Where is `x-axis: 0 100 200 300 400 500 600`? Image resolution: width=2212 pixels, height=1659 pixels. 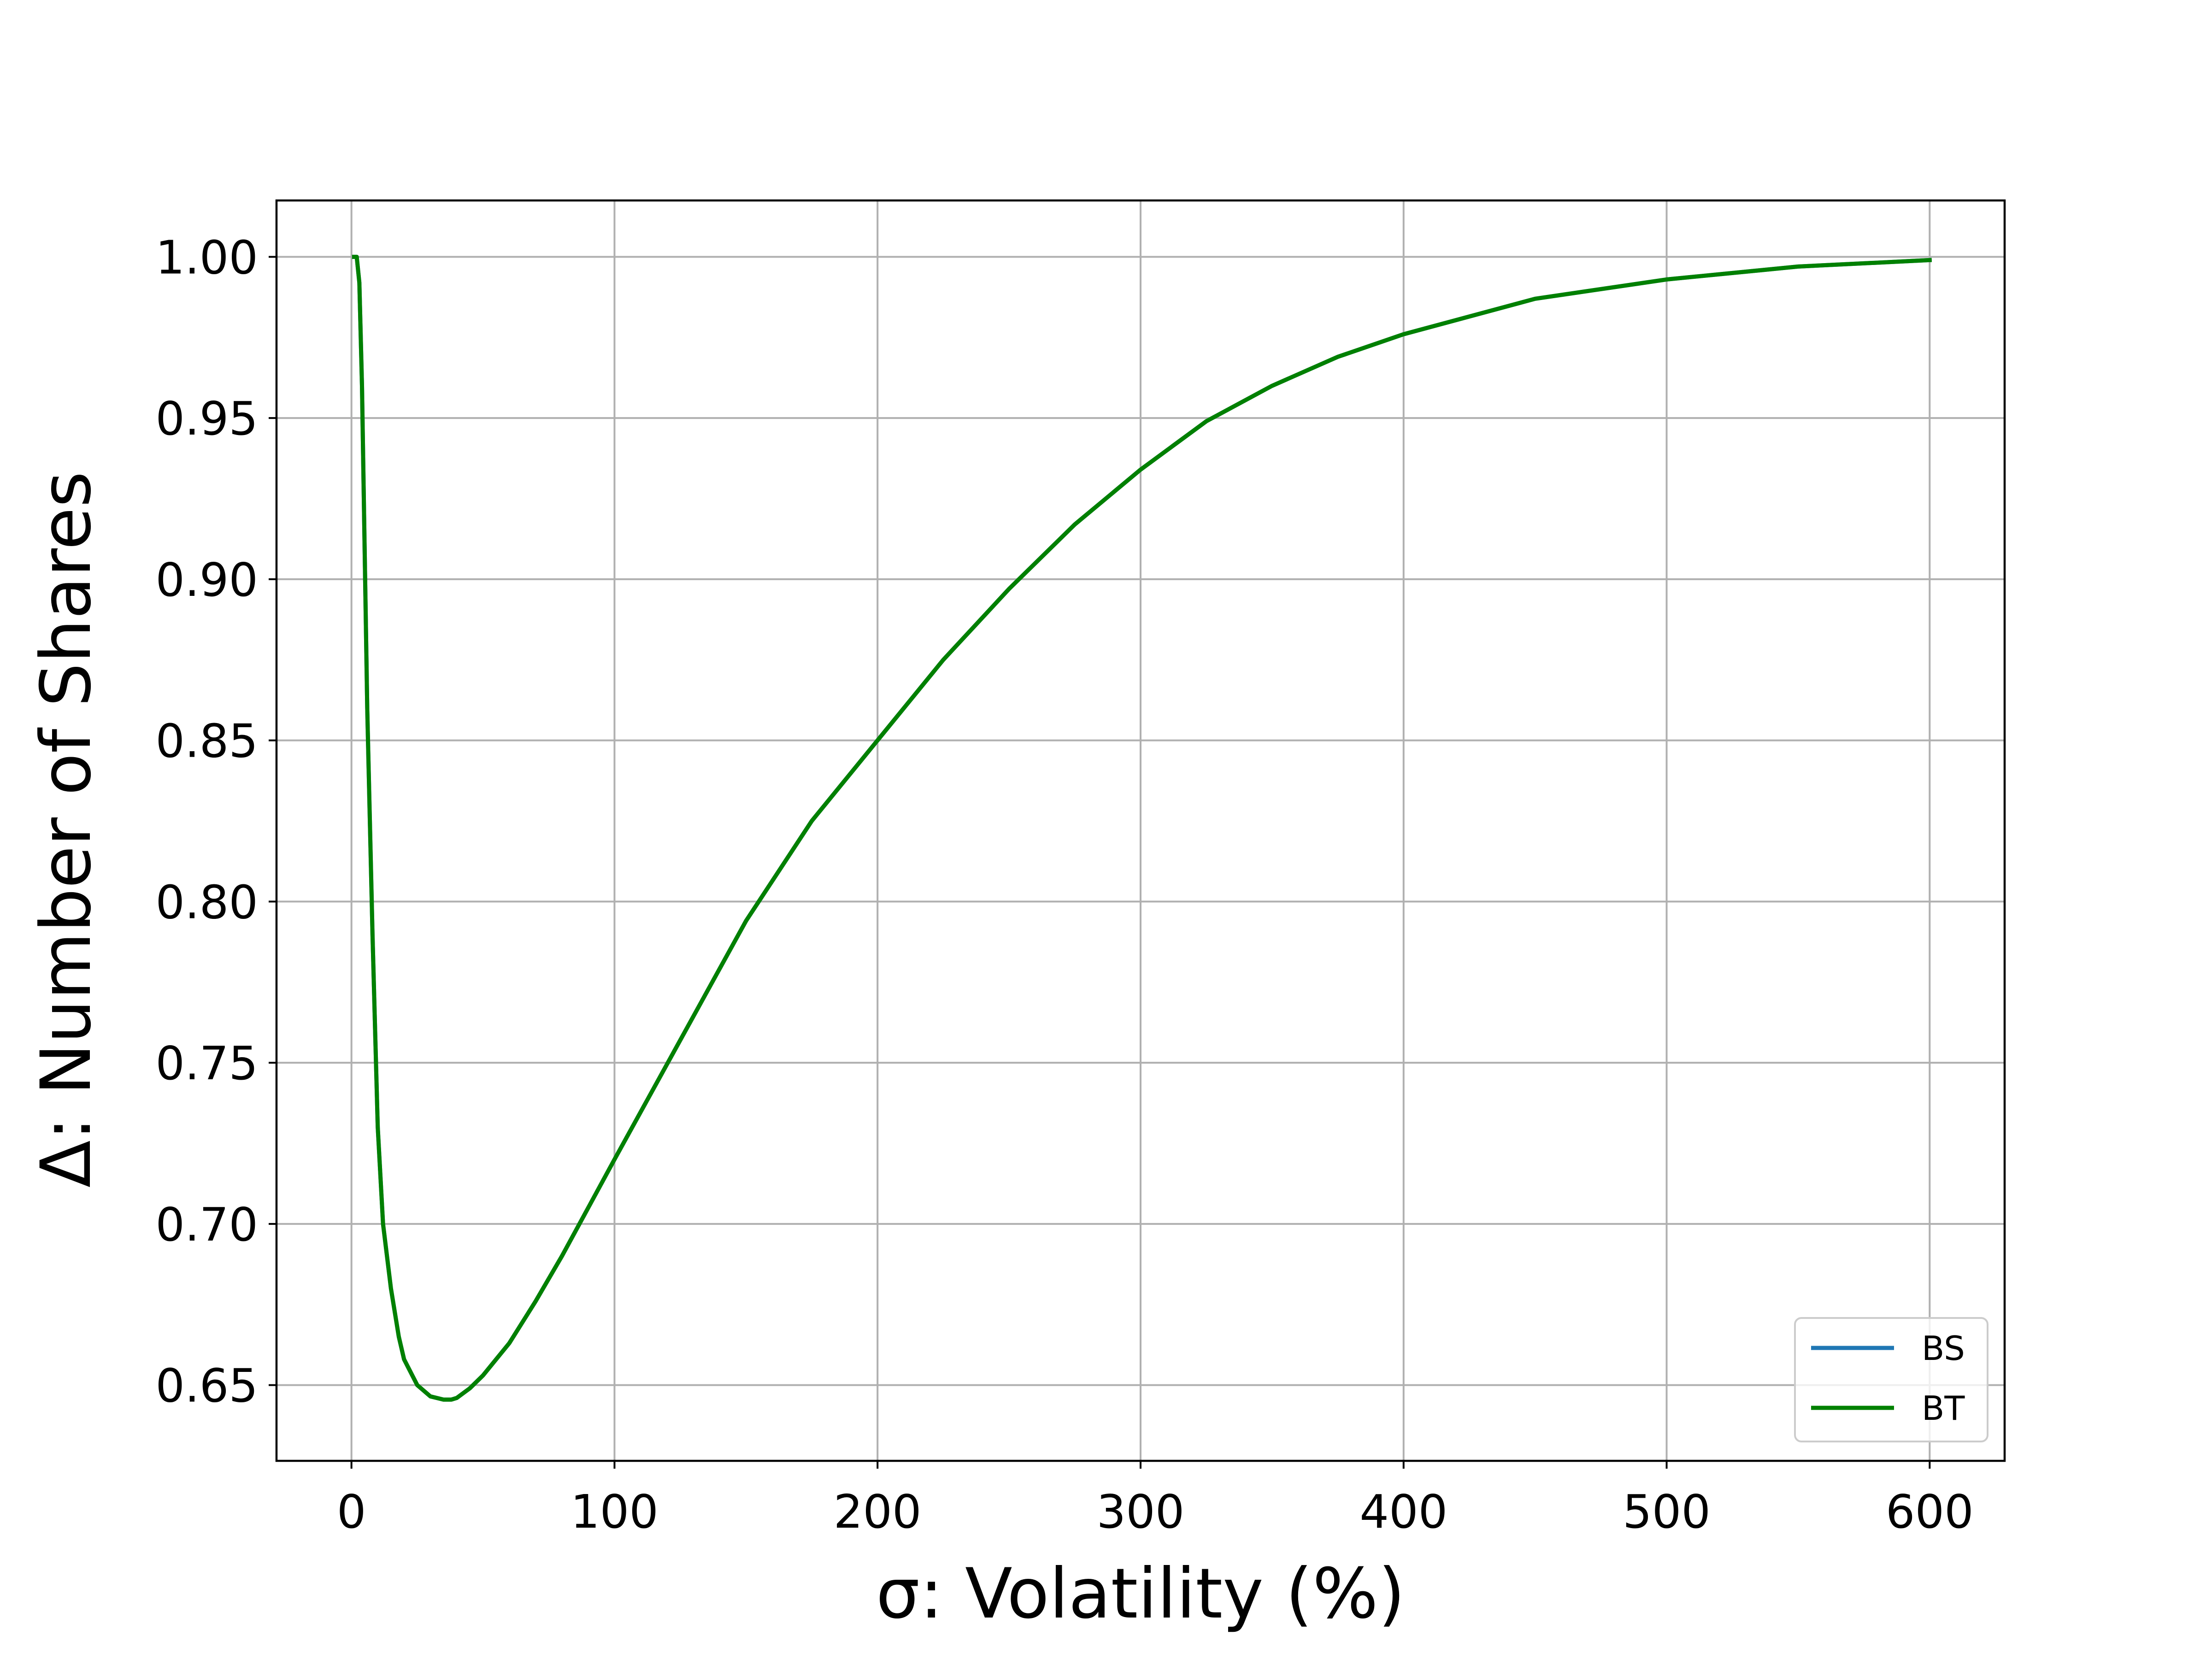 x-axis: 0 100 200 300 400 500 600 is located at coordinates (1155, 1500).